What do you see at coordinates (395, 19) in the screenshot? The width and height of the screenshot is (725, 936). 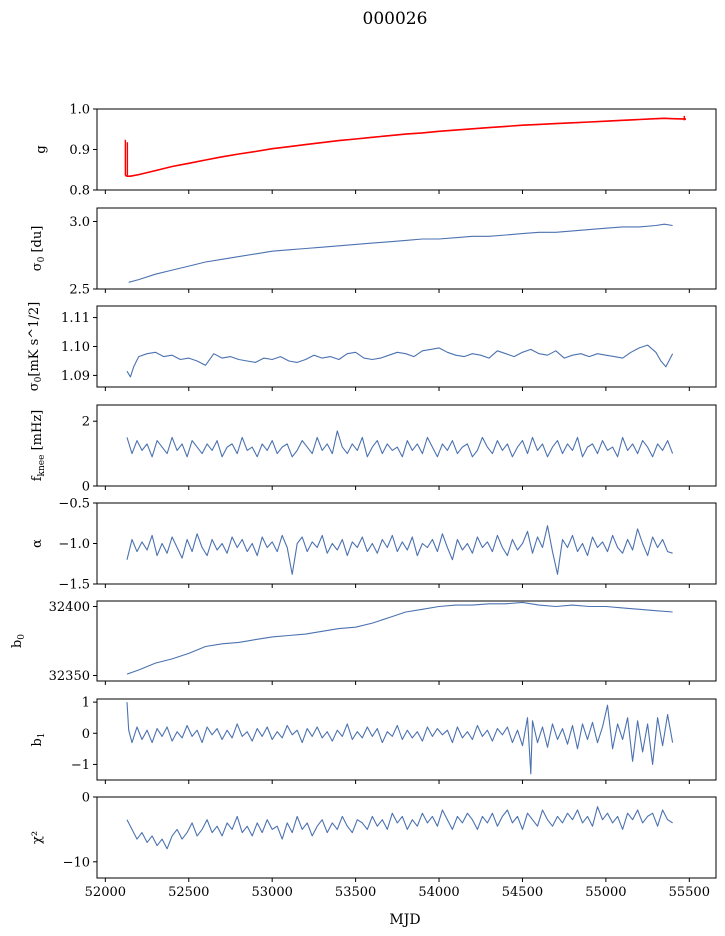 I see `figure-title: 000026` at bounding box center [395, 19].